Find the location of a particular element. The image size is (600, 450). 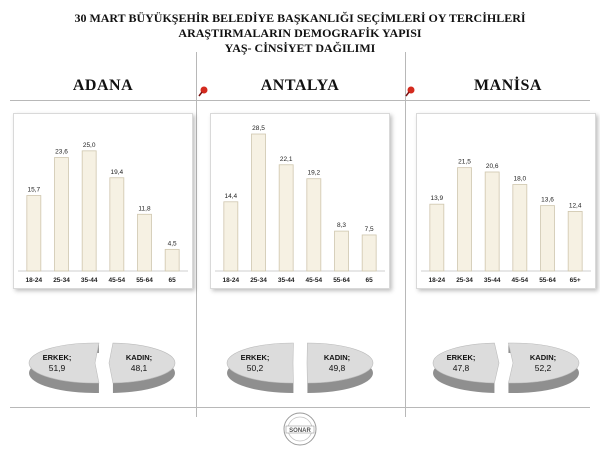

sonar-logo: SONAR is located at coordinates (300, 429).